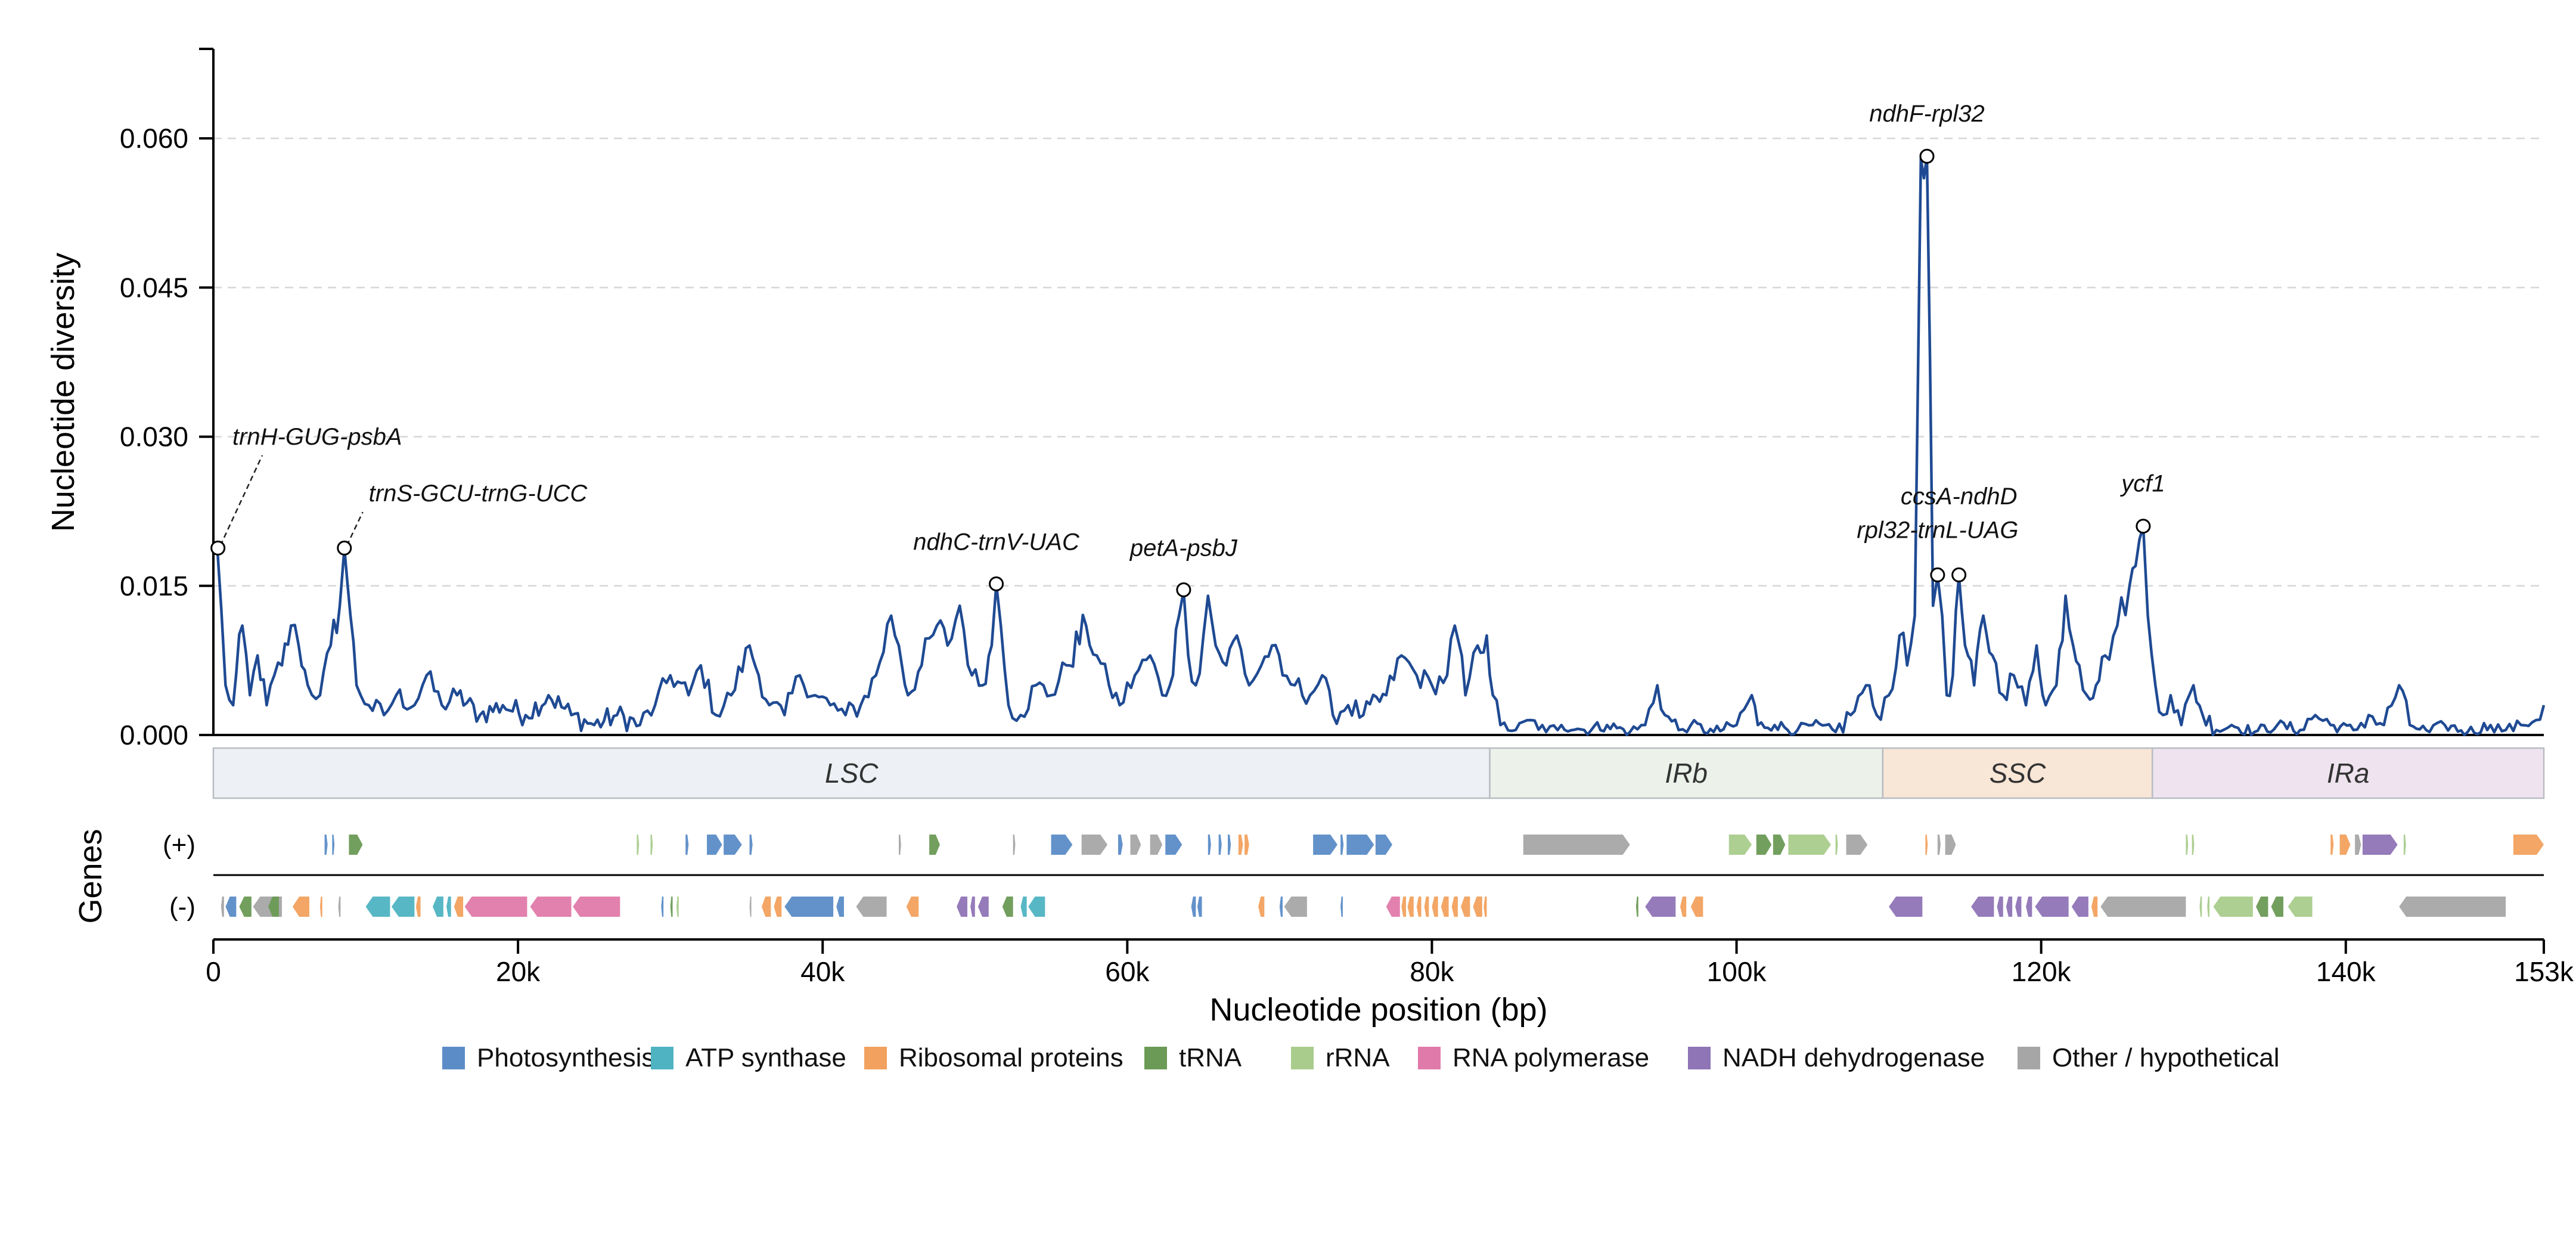 This screenshot has height=1253, width=2576. What do you see at coordinates (167, 436) in the screenshot?
I see `y-ticks: 0.000 0.015 0.030 0.045 0.060` at bounding box center [167, 436].